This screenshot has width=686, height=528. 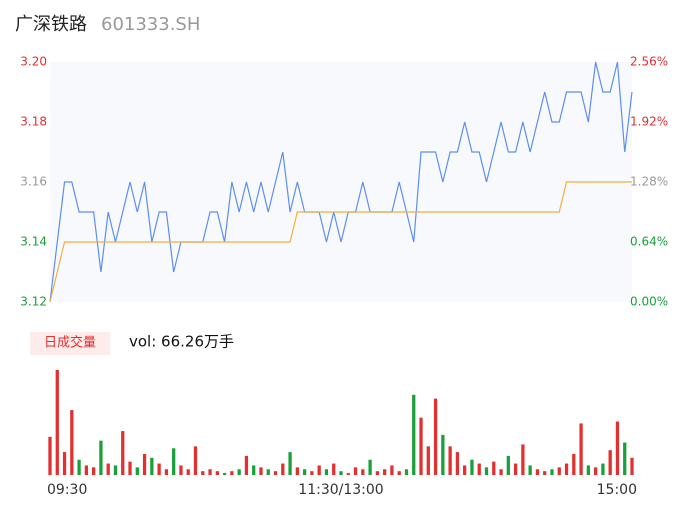 What do you see at coordinates (33, 122) in the screenshot?
I see `y-tick-label: 3.18` at bounding box center [33, 122].